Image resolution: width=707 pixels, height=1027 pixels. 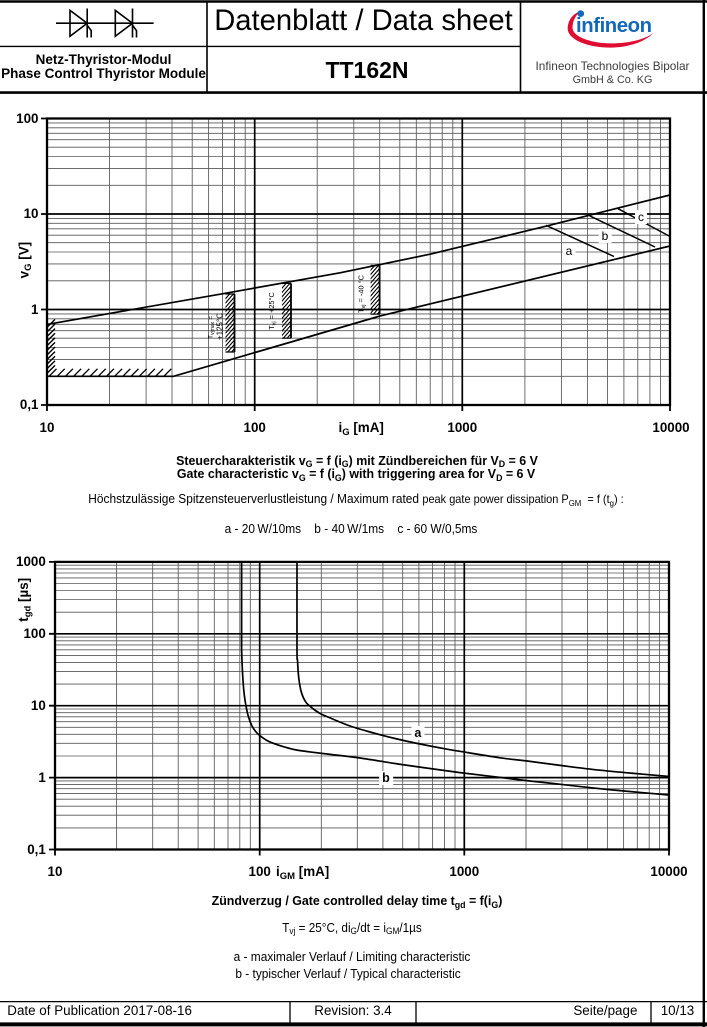 I want to click on svg-text: +125°C, so click(x=220, y=326).